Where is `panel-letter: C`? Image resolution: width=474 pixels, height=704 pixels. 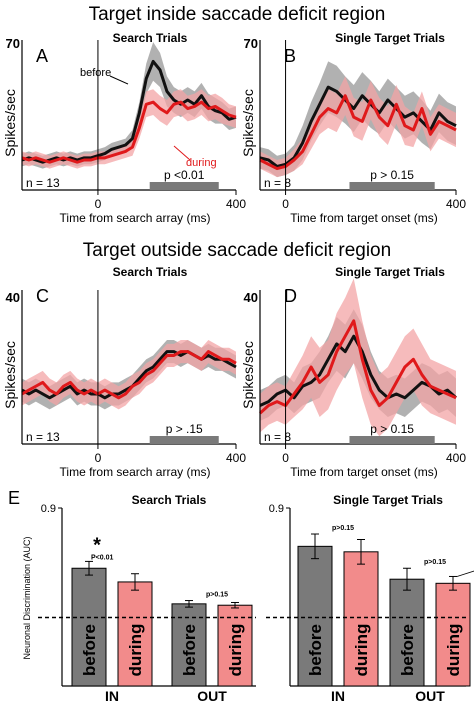
panel-letter: C is located at coordinates (42, 296).